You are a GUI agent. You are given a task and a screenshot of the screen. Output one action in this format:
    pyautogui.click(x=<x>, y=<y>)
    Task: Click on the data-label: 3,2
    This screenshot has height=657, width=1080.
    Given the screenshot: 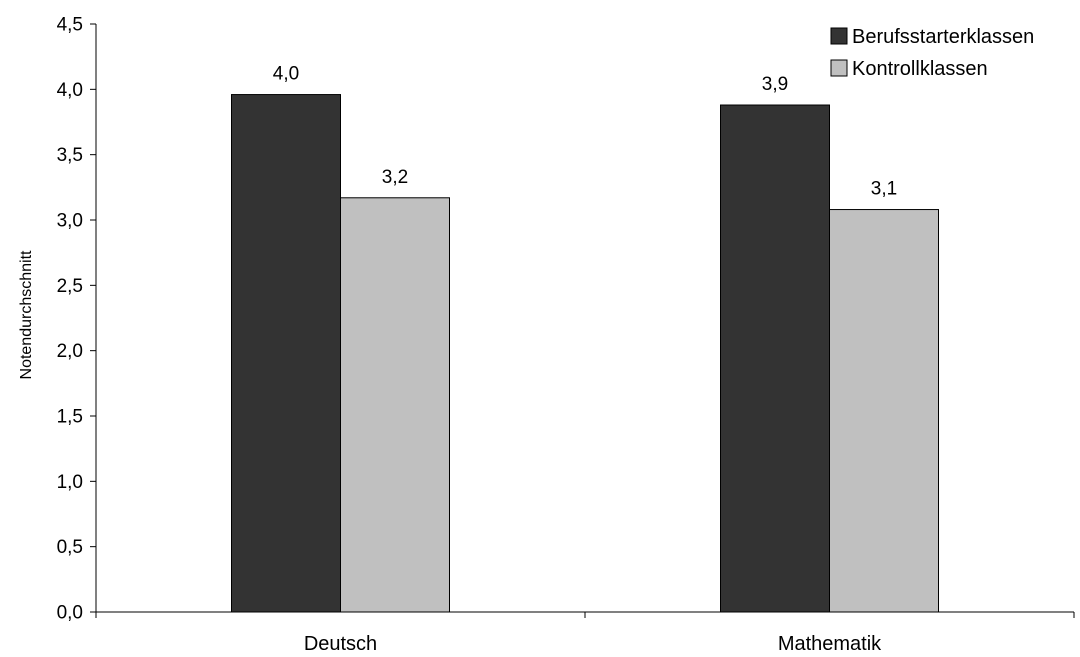 What is the action you would take?
    pyautogui.click(x=395, y=177)
    